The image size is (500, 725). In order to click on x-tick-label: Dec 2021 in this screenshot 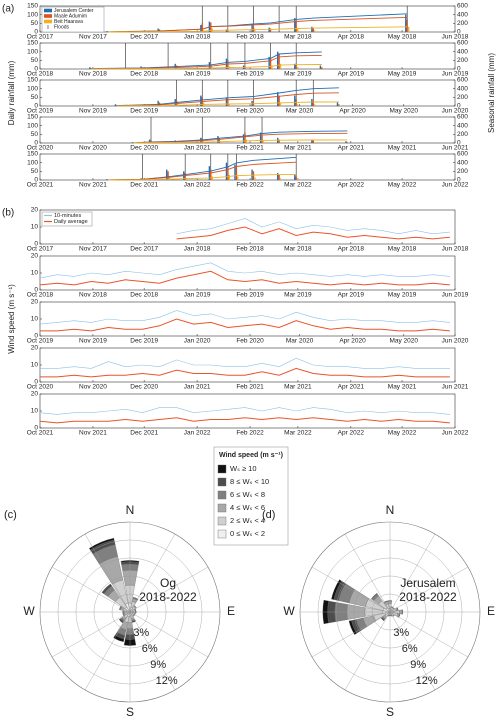, I will do `click(144, 433)`.